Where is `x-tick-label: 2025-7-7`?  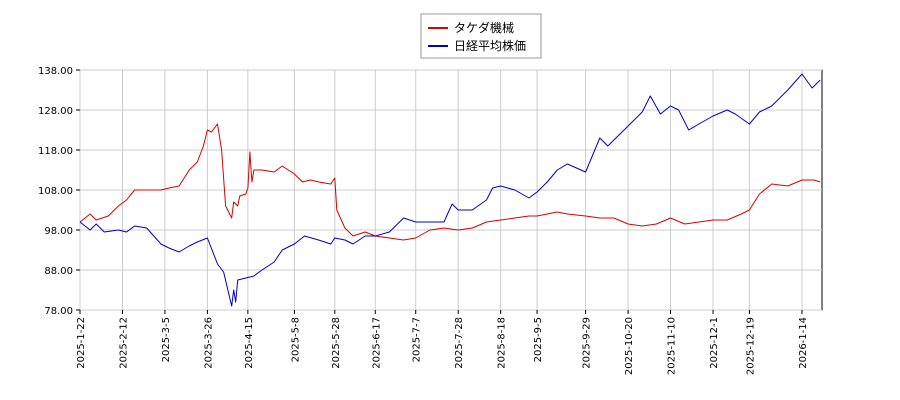
x-tick-label: 2025-7-7 is located at coordinates (417, 339).